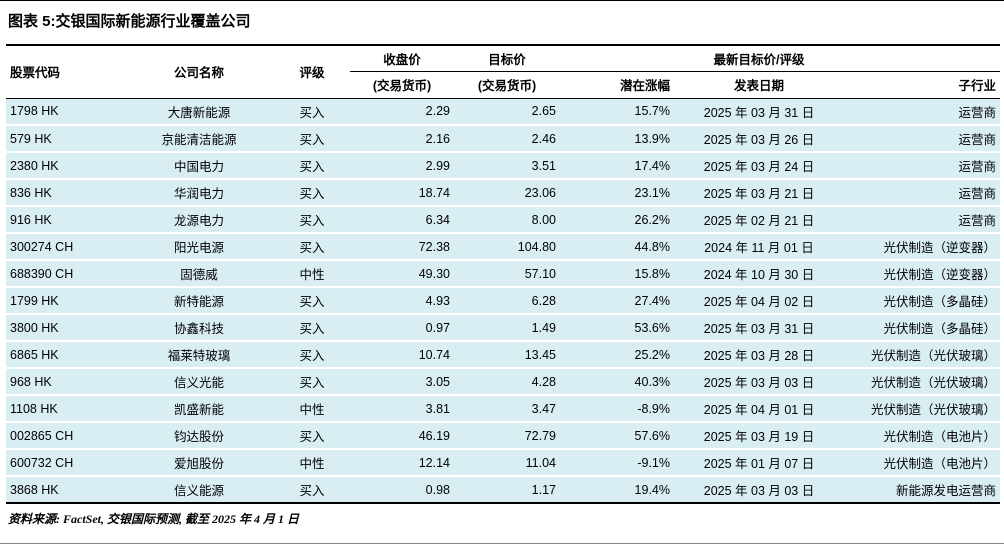 Image resolution: width=1004 pixels, height=544 pixels. I want to click on cell-upside: -9.1%, so click(617, 463).